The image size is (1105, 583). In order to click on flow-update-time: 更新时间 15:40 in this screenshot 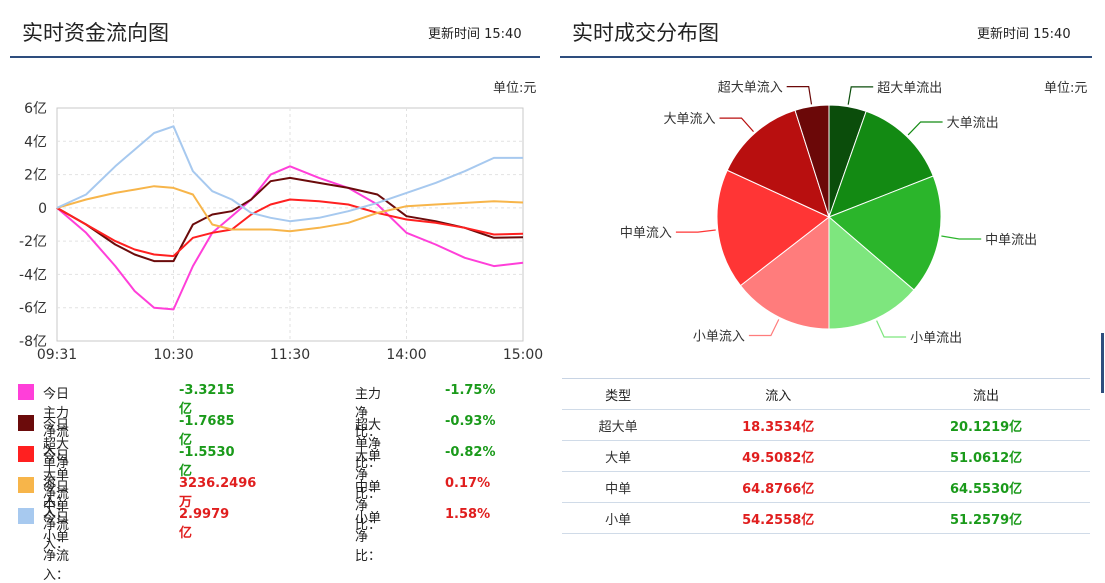, I will do `click(475, 34)`.